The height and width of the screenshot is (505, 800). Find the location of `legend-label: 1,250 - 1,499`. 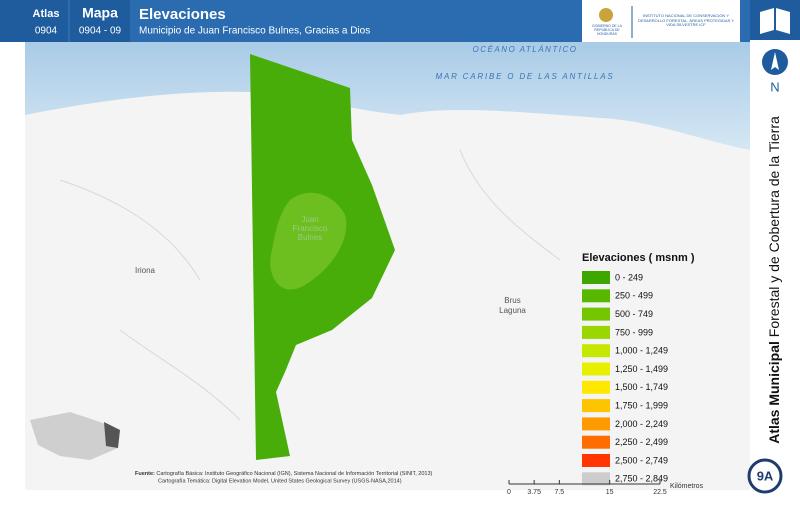

legend-label: 1,250 - 1,499 is located at coordinates (641, 369).